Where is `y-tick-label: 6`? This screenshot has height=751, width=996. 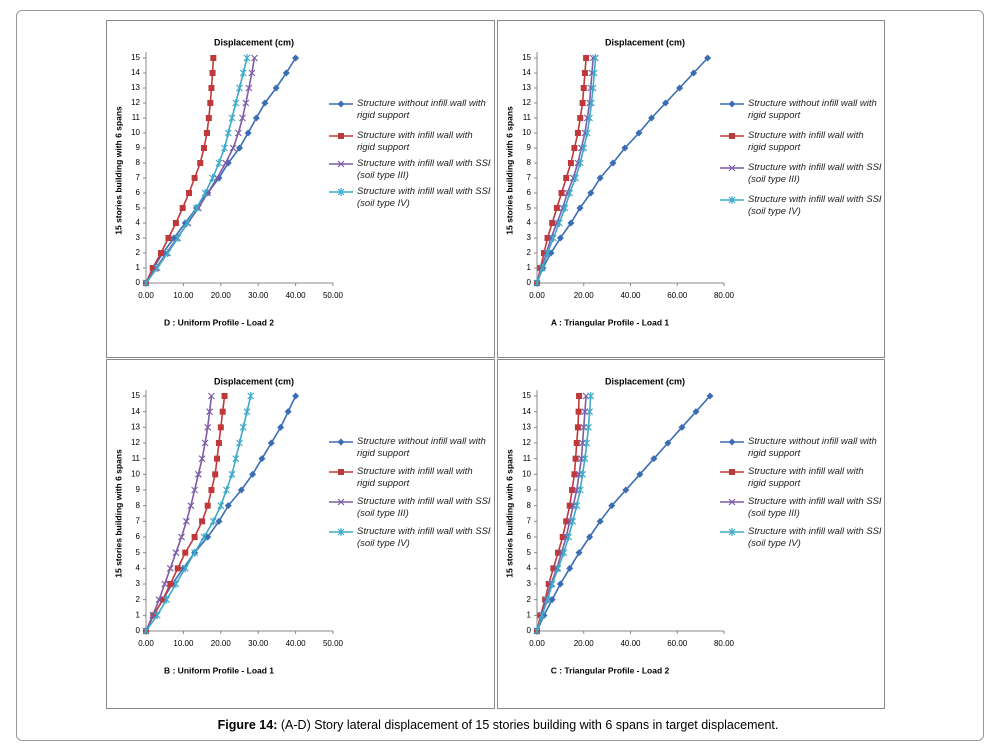 y-tick-label: 6 is located at coordinates (529, 192).